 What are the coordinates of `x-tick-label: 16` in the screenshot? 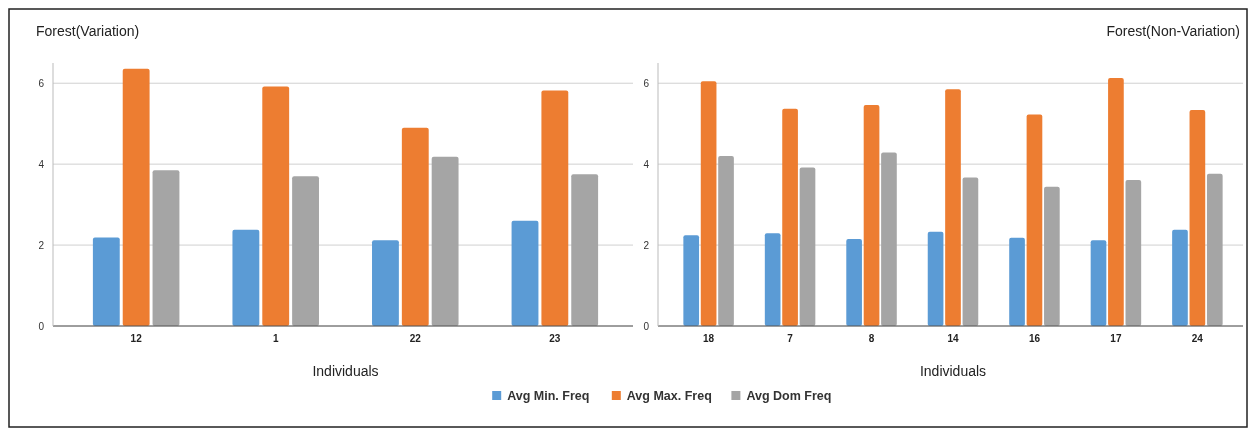 It's located at (1034, 338).